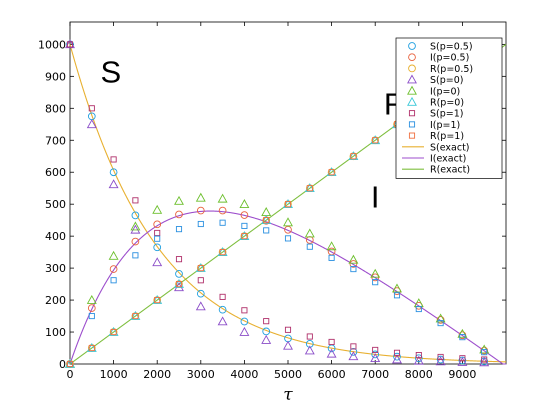 Image resolution: width=545 pixels, height=409 pixels. What do you see at coordinates (201, 374) in the screenshot?
I see `x-tick-label: 3000` at bounding box center [201, 374].